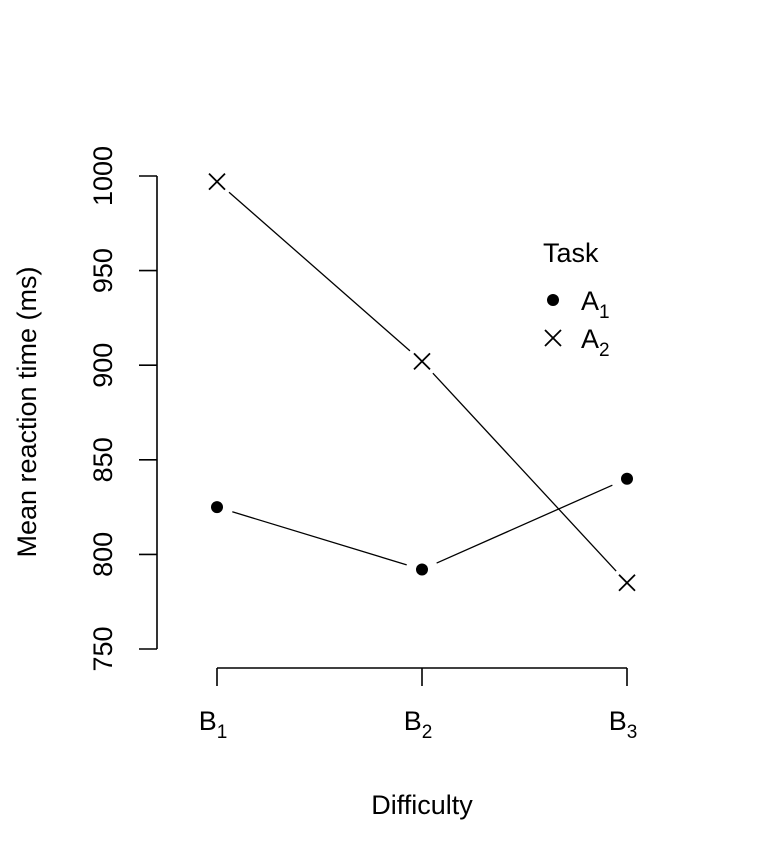  Describe the element at coordinates (571, 253) in the screenshot. I see `legend-title: Task` at that location.